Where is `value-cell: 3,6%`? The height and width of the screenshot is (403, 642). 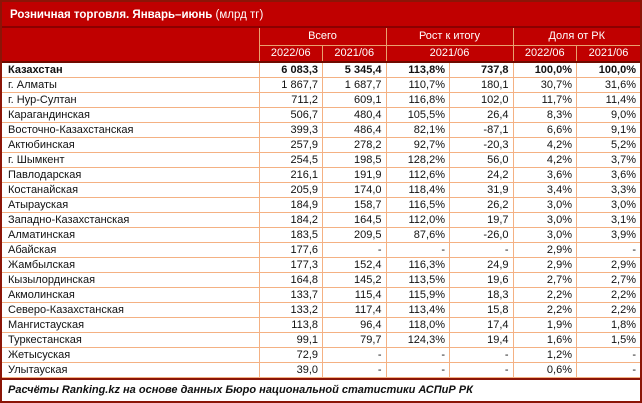 value-cell: 3,6% is located at coordinates (608, 174).